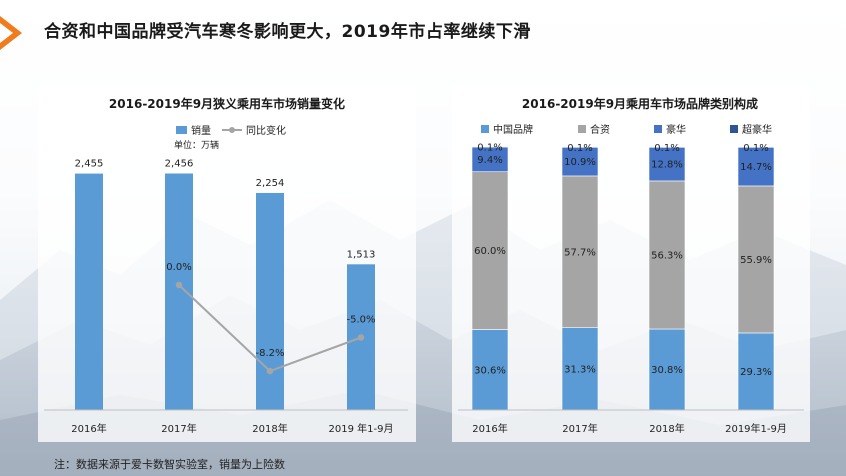 The height and width of the screenshot is (476, 846). I want to click on slide-header: 合资和中国品牌受汽车寒冬影响更大，2019年市占率继续下滑, so click(423, 30).